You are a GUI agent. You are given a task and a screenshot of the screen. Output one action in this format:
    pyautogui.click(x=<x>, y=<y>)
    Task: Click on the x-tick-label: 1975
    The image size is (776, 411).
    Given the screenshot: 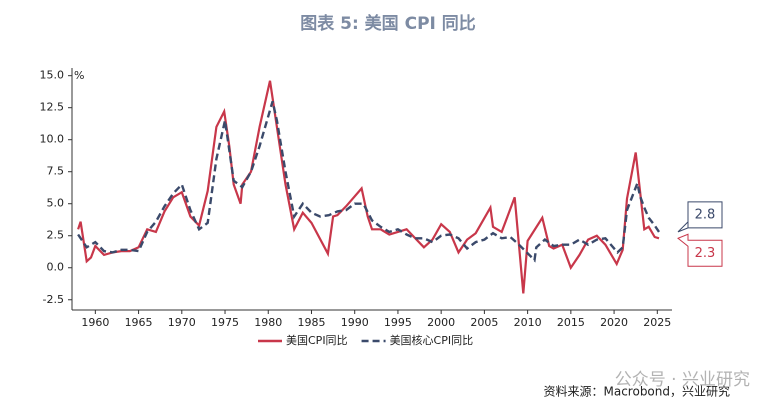 What is the action you would take?
    pyautogui.click(x=225, y=322)
    